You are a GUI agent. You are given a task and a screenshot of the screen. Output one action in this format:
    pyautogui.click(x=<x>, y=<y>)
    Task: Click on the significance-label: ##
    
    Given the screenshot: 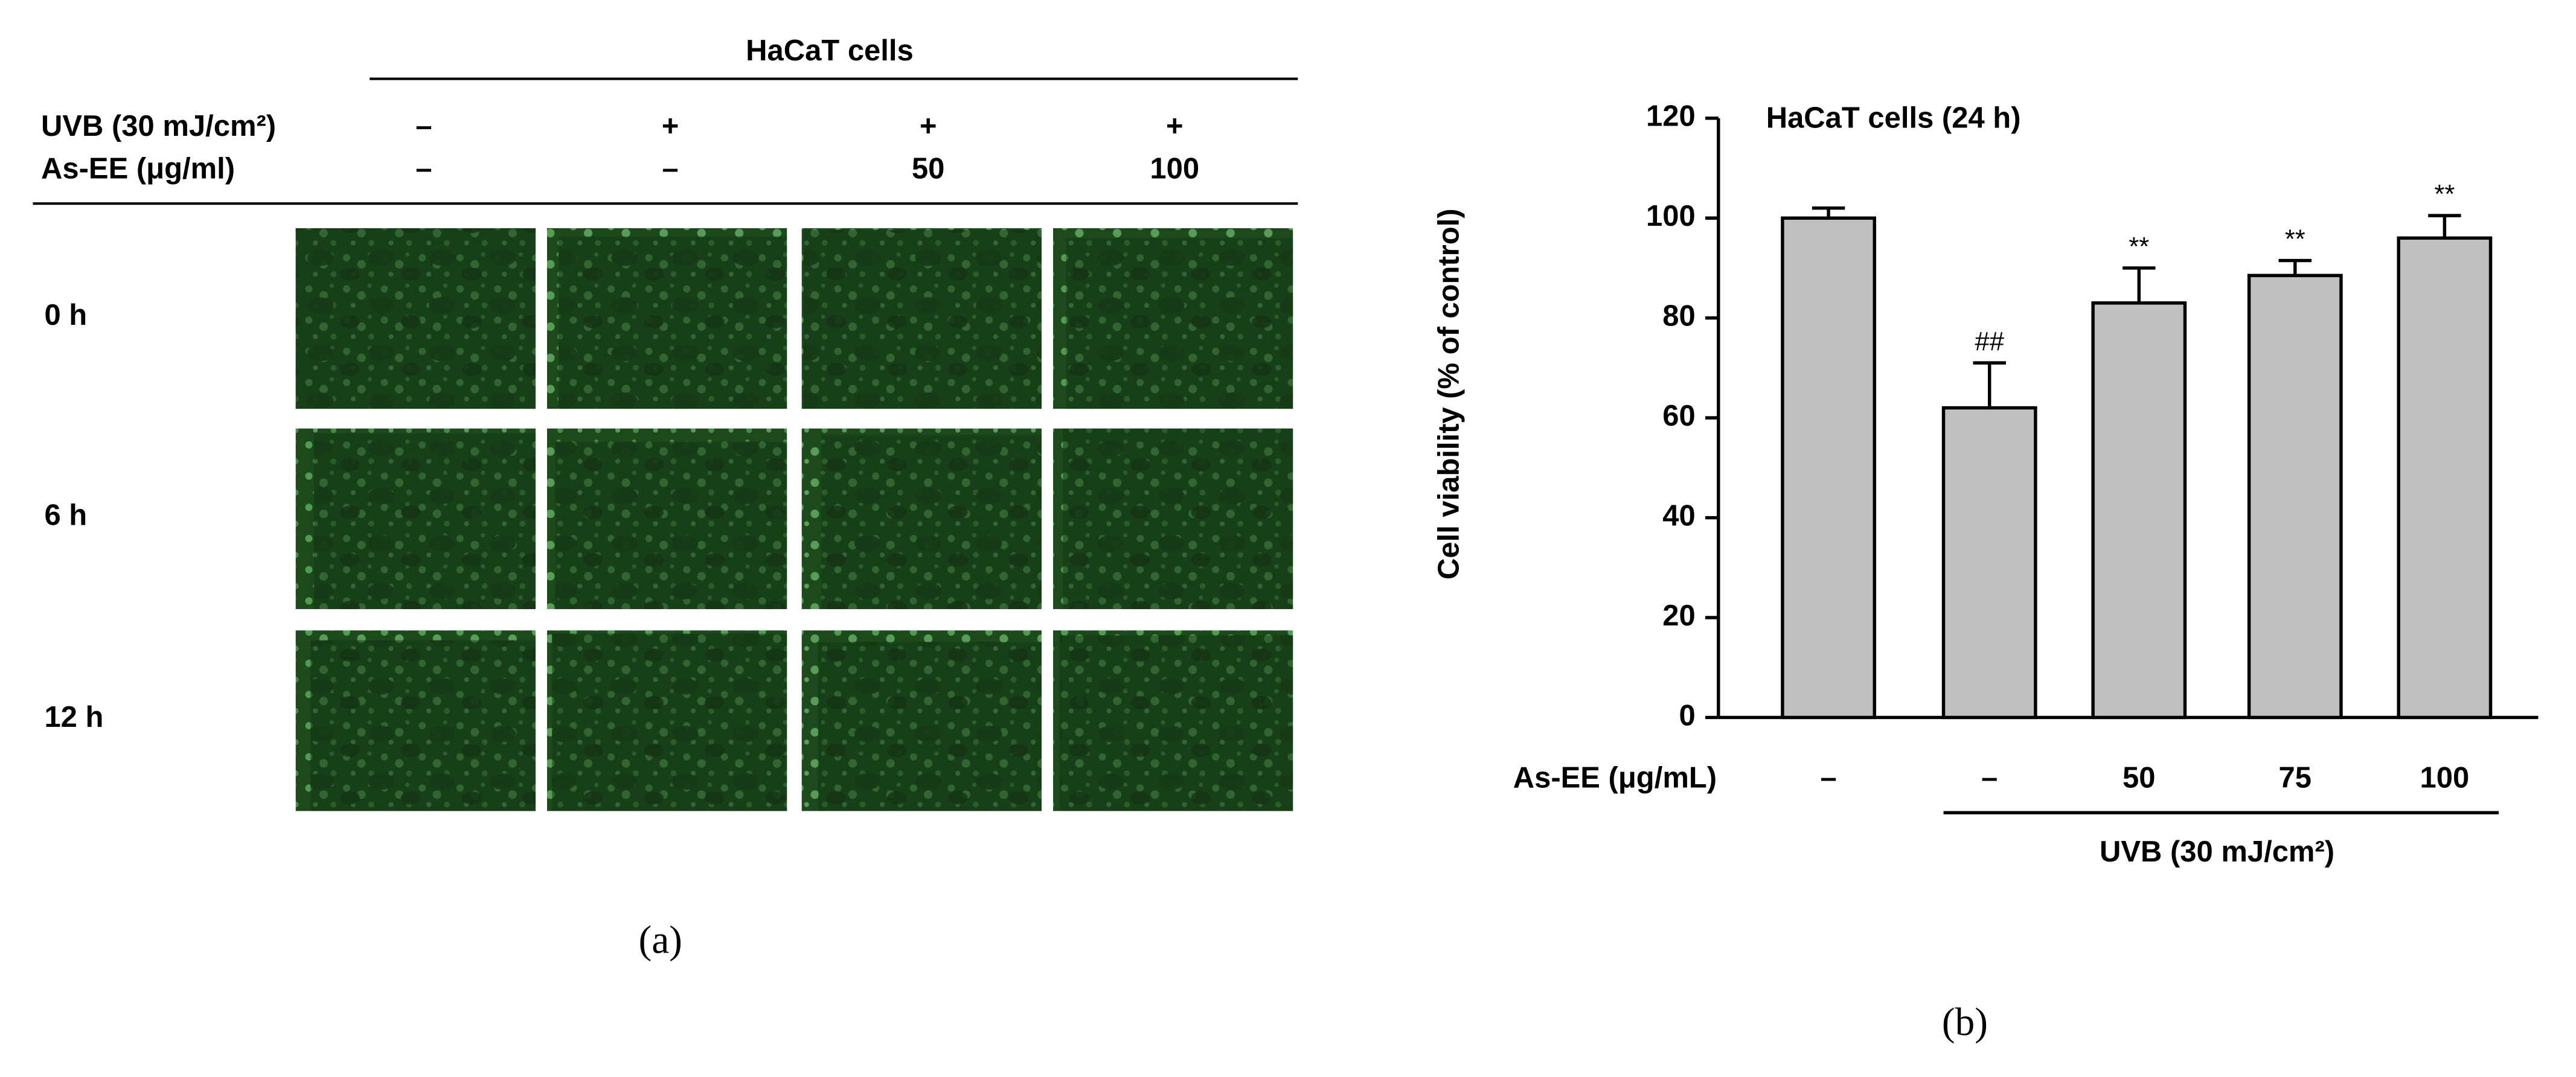 What is the action you would take?
    pyautogui.click(x=1989, y=341)
    